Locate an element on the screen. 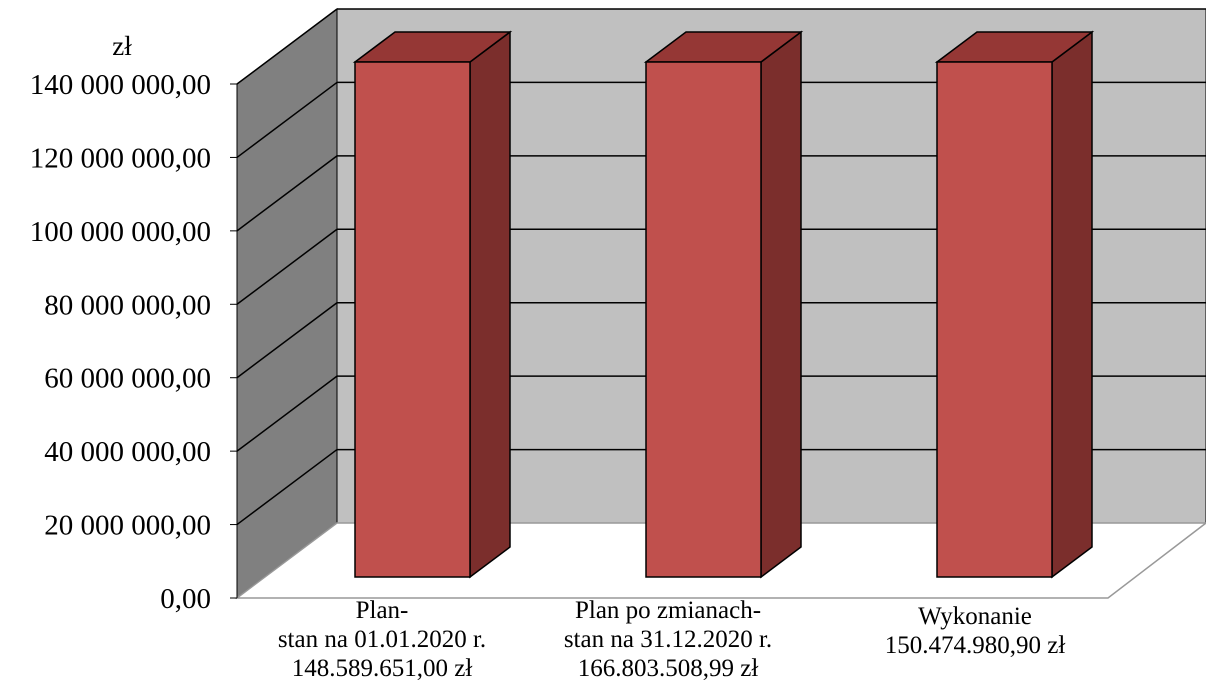 Image resolution: width=1206 pixels, height=694 pixels. y-tick-label: 140 000 000,00 is located at coordinates (120, 85).